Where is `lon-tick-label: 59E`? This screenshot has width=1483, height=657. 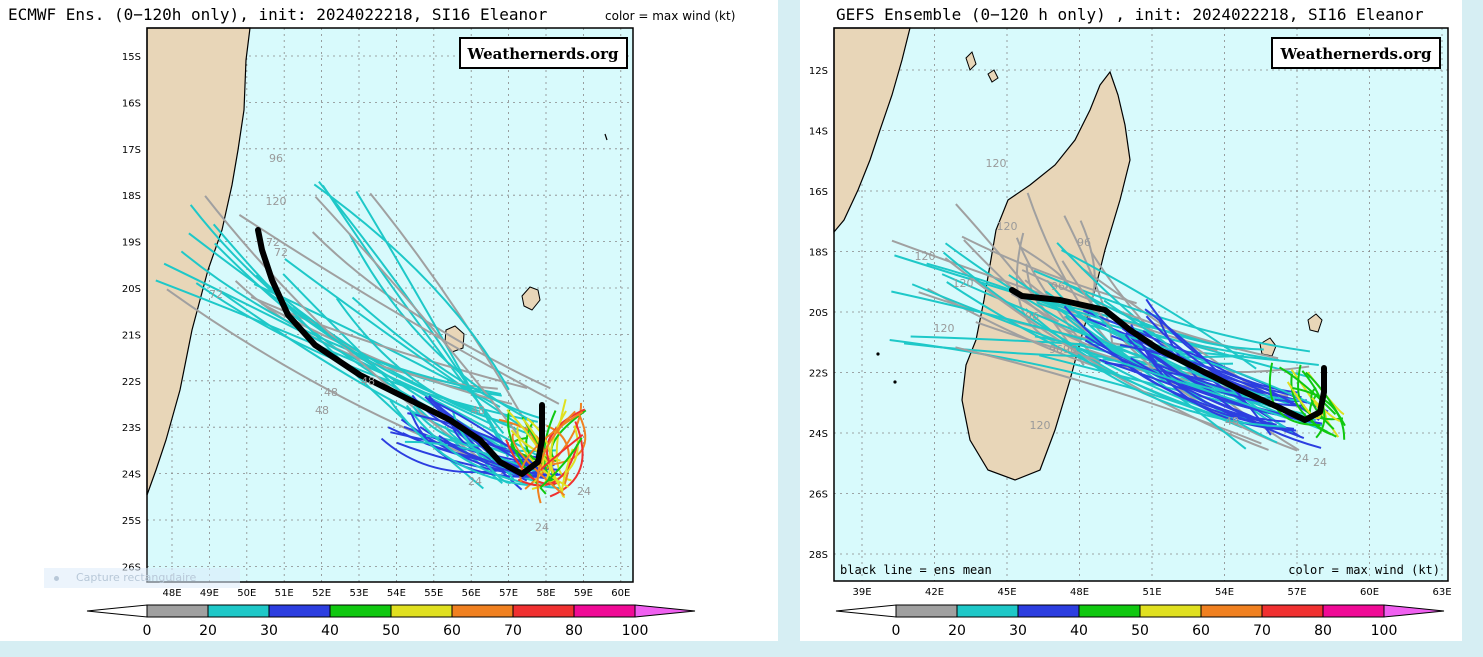 lon-tick-label: 59E is located at coordinates (583, 593).